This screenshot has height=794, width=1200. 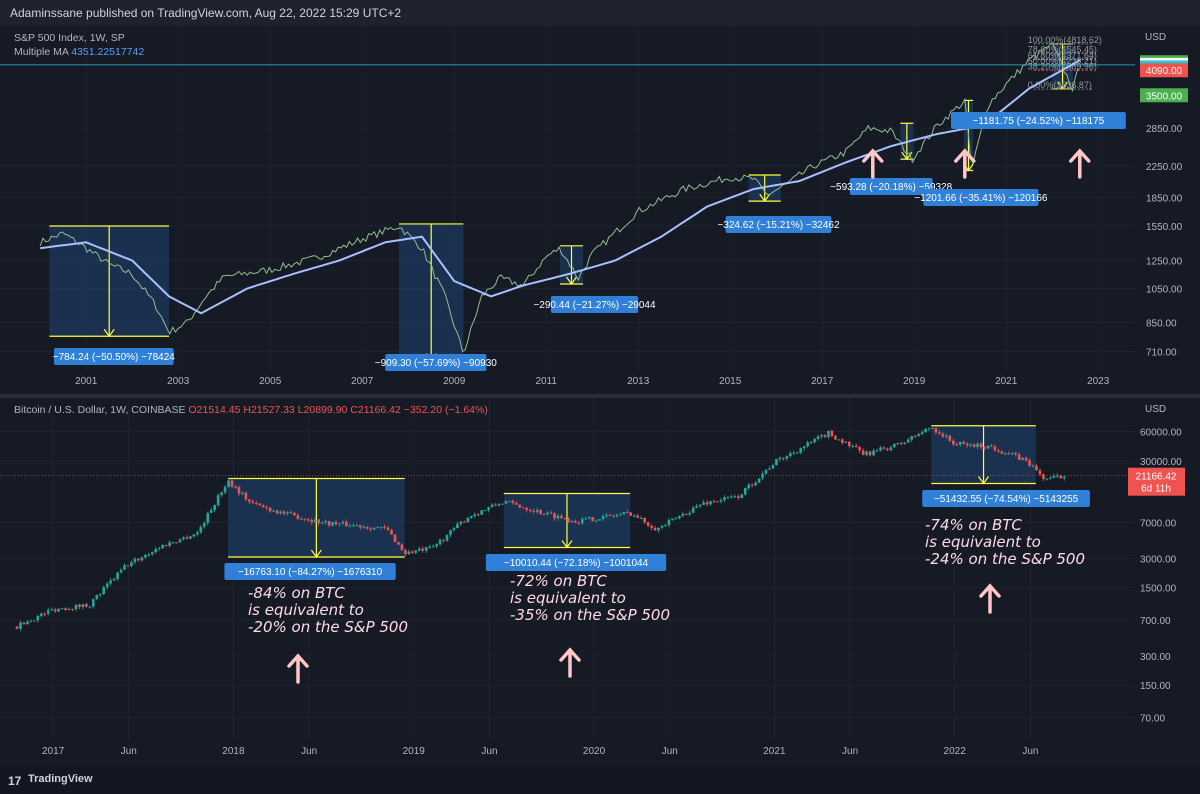 I want to click on btc-x-tick: 2022, so click(x=955, y=751).